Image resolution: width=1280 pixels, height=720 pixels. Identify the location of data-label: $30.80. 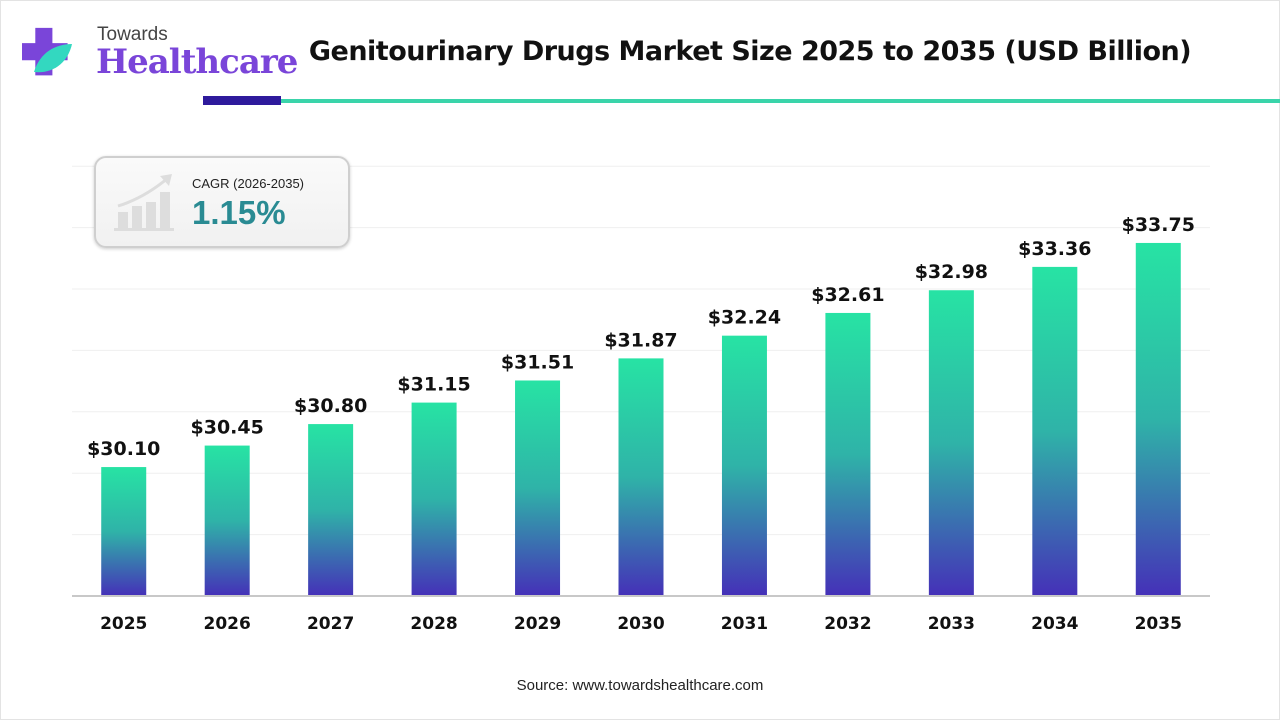
(330, 406).